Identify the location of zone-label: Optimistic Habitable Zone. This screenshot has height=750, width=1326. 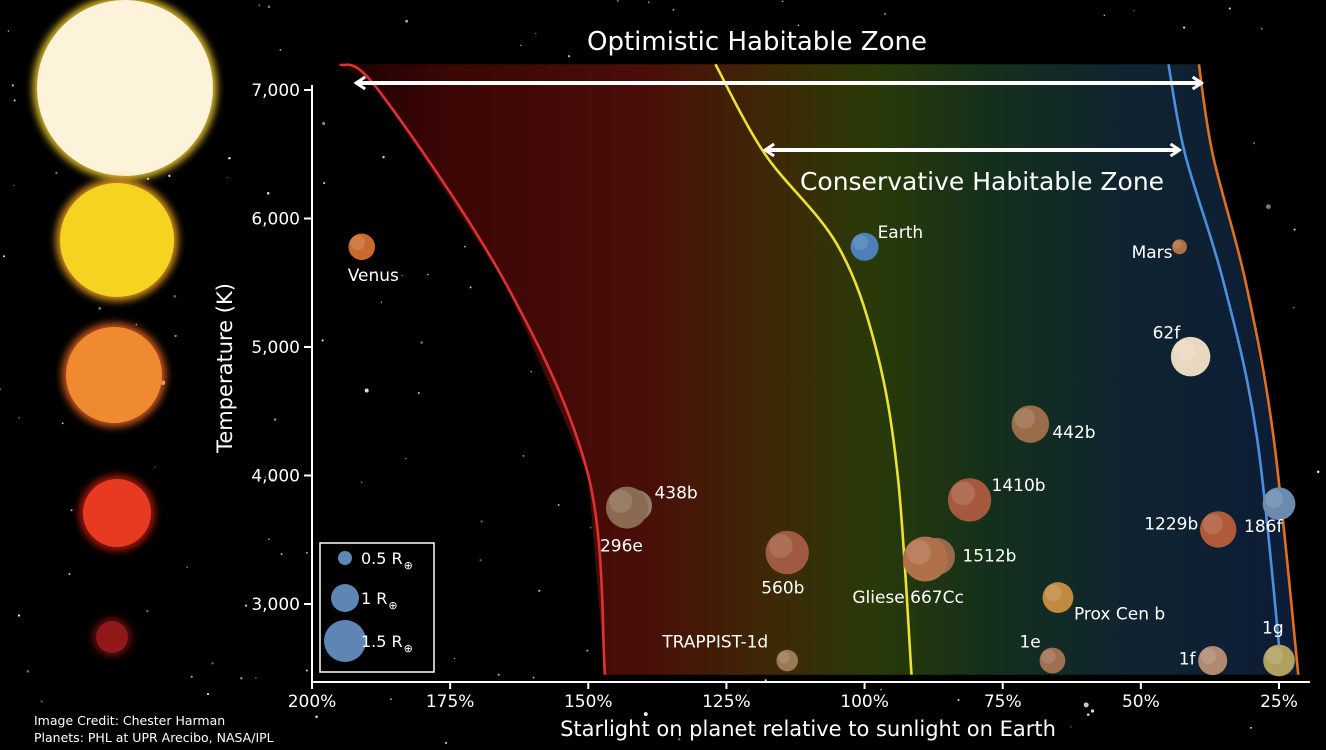
(757, 42).